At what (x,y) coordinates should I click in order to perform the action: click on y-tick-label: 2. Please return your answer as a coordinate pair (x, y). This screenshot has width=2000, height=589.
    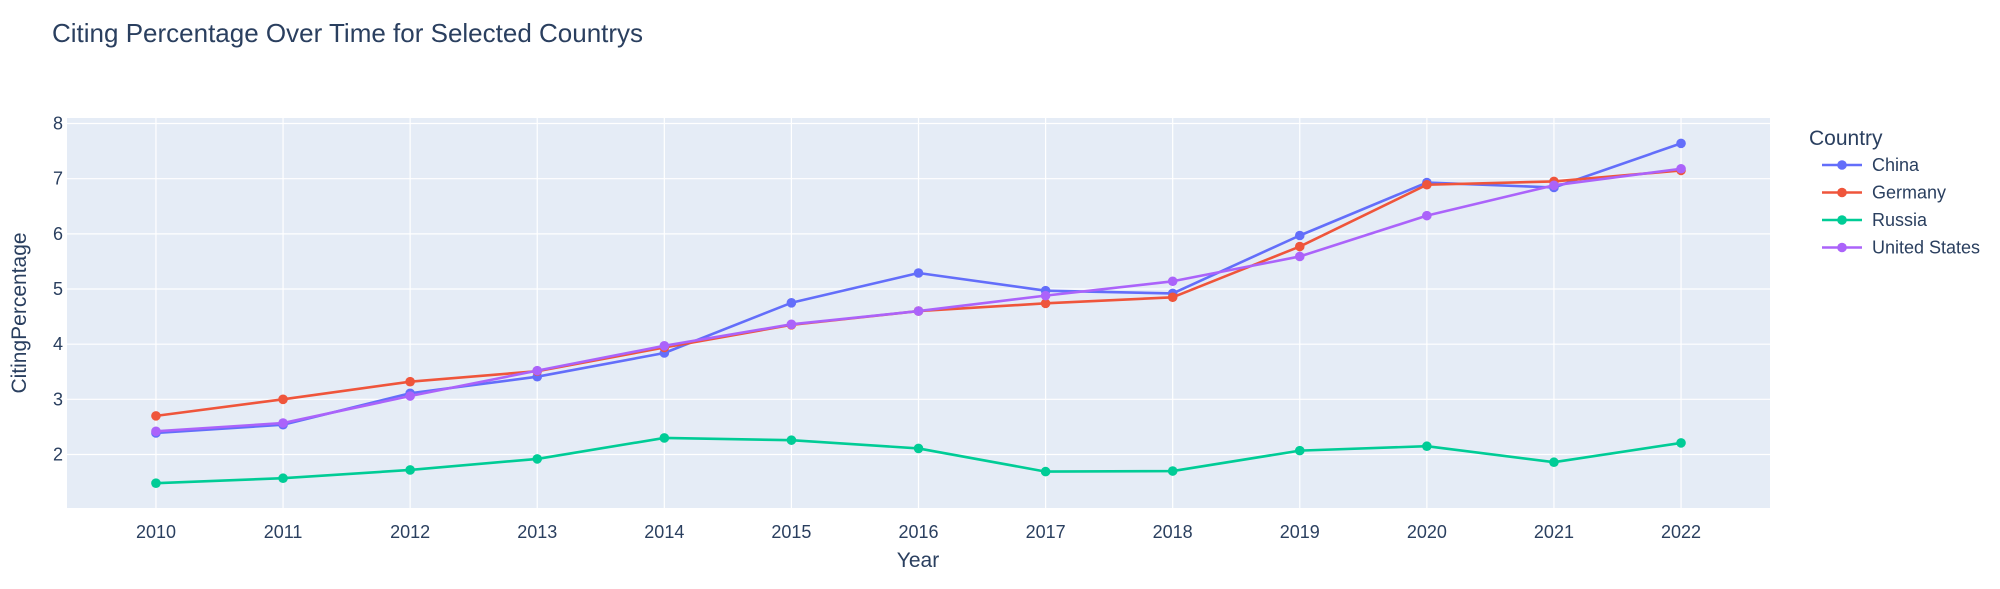
    Looking at the image, I should click on (58, 454).